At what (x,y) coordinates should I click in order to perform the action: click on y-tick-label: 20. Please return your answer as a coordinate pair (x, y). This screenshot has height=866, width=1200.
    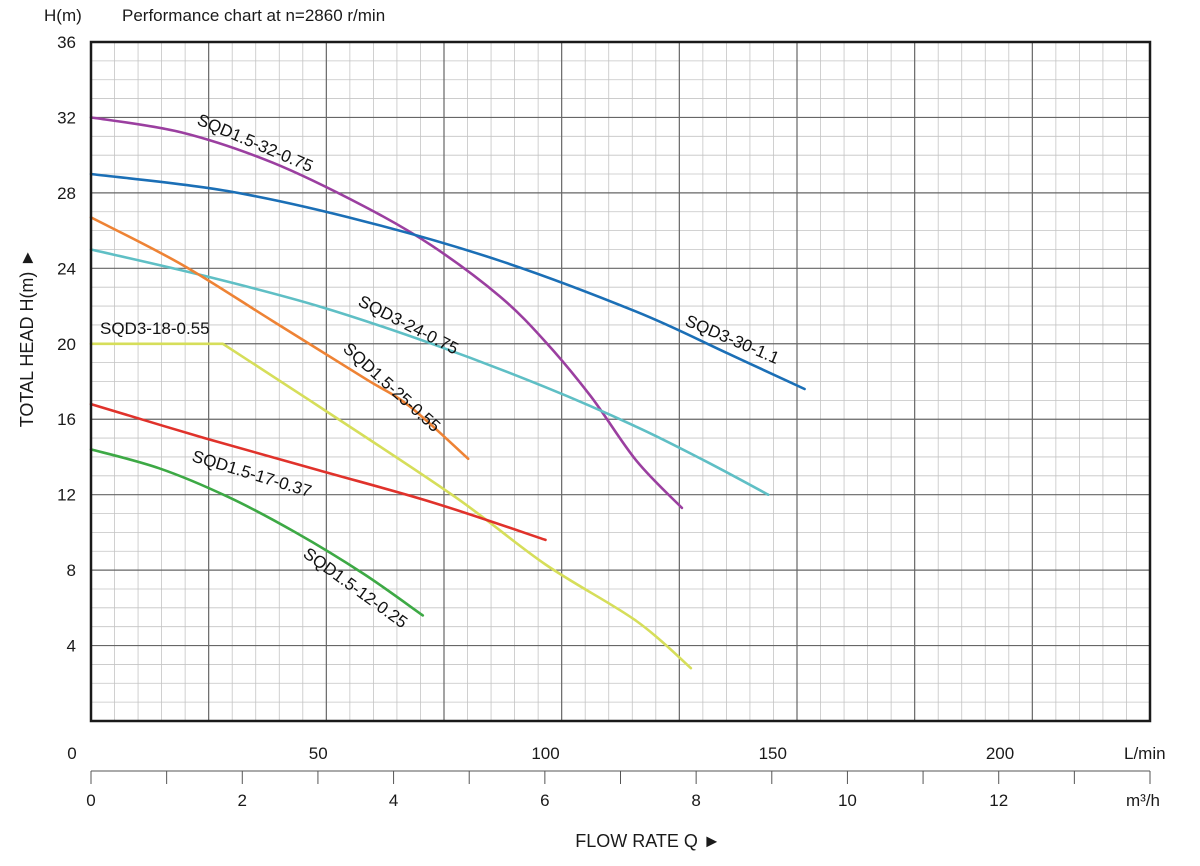
    Looking at the image, I should click on (66, 344).